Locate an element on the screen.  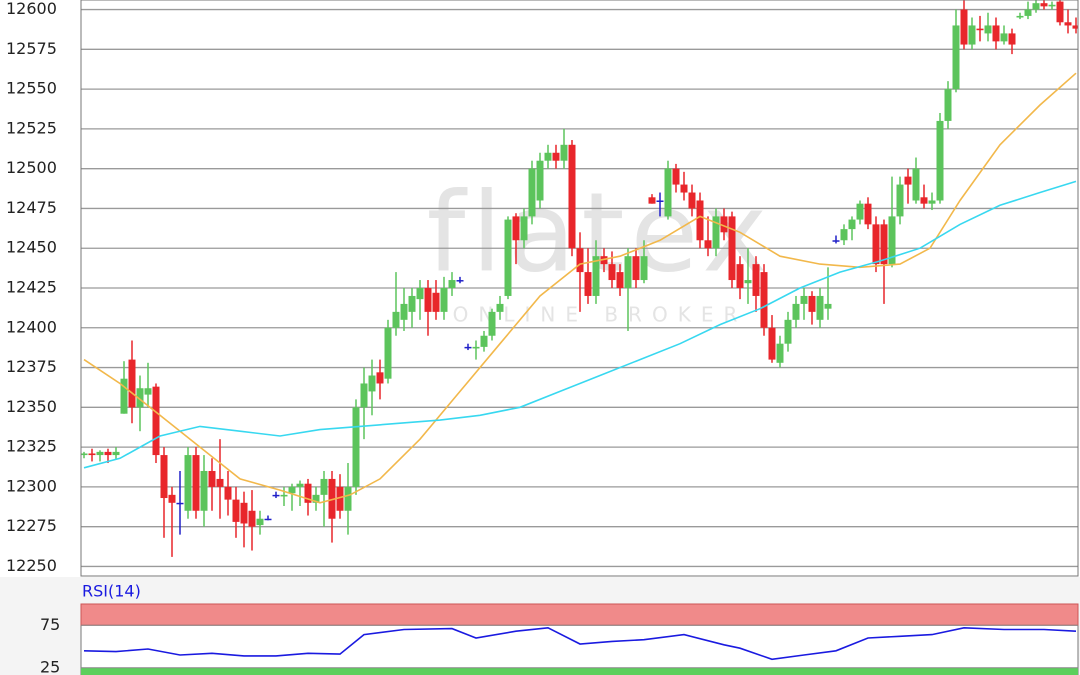
y-tick-label: 12500 is located at coordinates (31, 167).